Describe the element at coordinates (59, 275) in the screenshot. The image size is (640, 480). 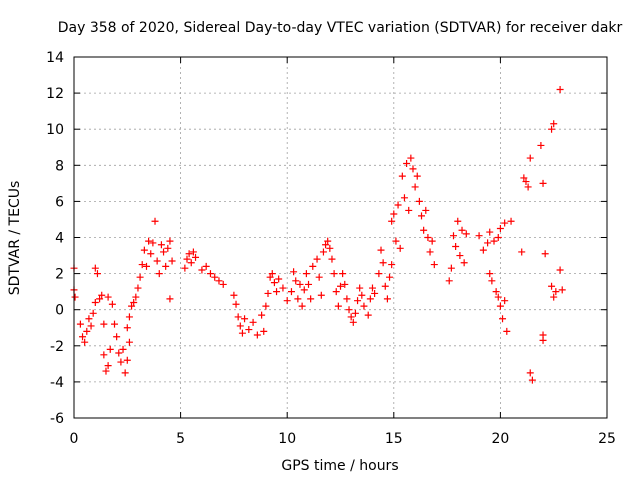
I see `y-tick-label: 2` at that location.